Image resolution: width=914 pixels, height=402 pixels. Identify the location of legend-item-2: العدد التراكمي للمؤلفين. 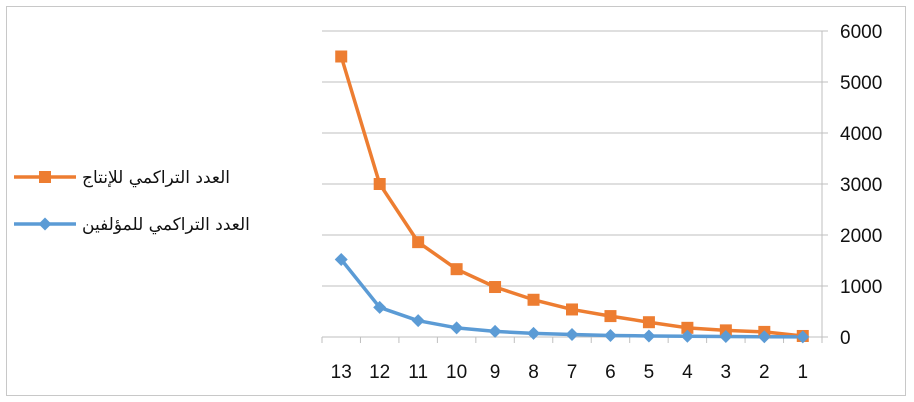
(132, 225).